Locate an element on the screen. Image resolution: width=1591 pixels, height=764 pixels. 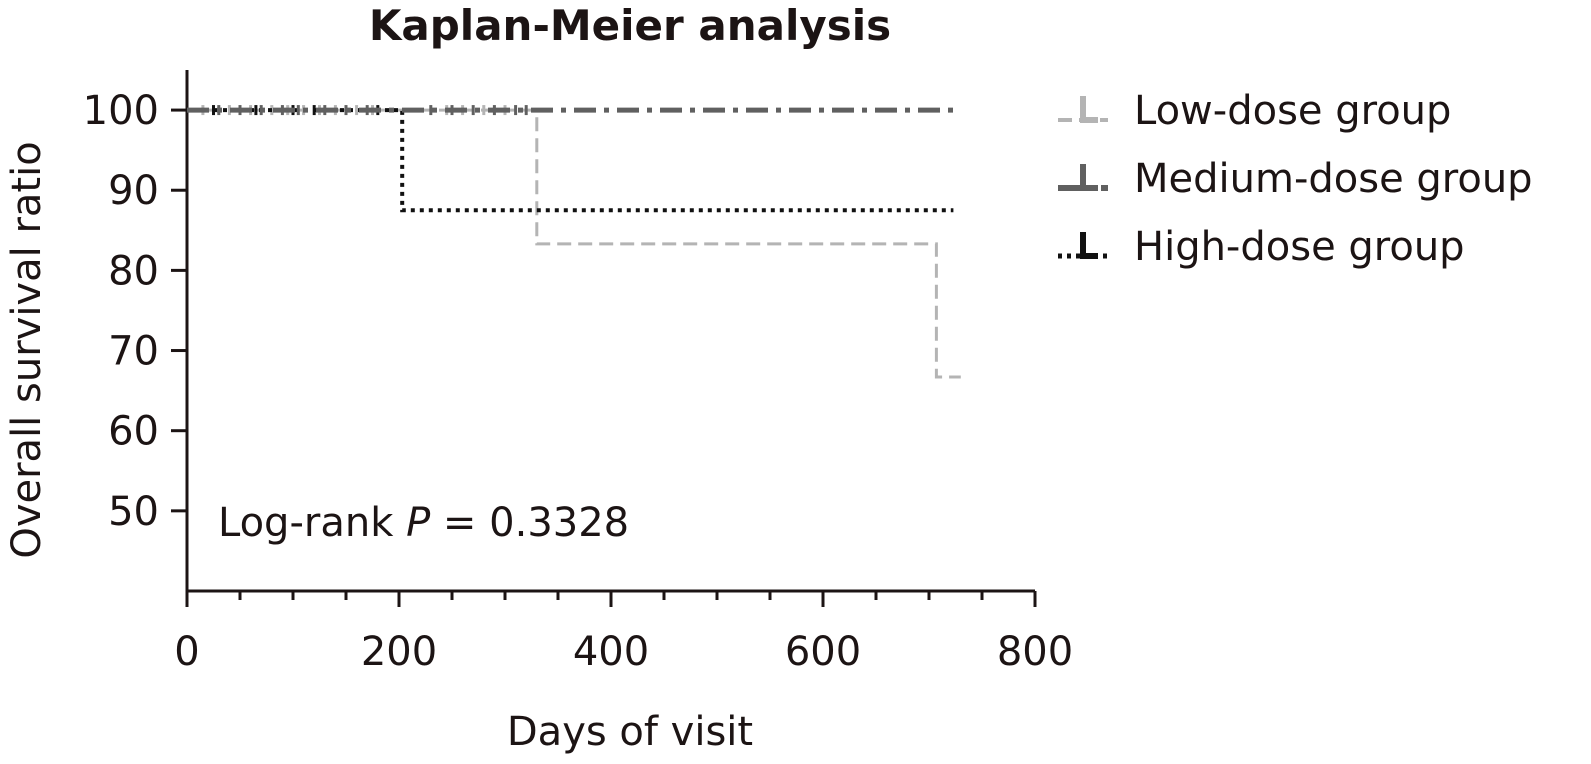
y-tick-label: 60 is located at coordinates (133, 432).